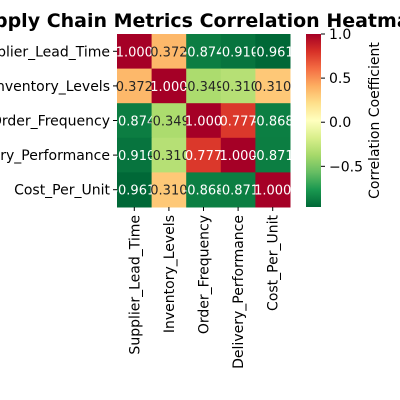 The width and height of the screenshot is (400, 400). What do you see at coordinates (55, 156) in the screenshot?
I see `row-label: Delivery_Performance` at bounding box center [55, 156].